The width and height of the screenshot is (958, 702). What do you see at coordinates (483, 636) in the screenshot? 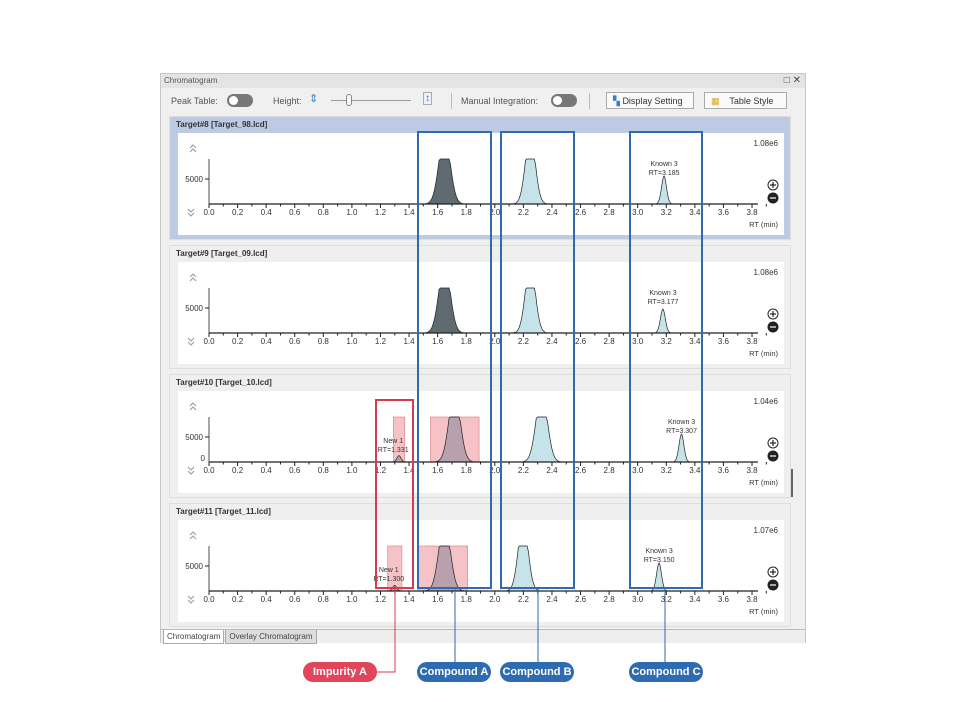
I see `tab-bar: Chromatogram Overlay Chromatogram` at bounding box center [483, 636].